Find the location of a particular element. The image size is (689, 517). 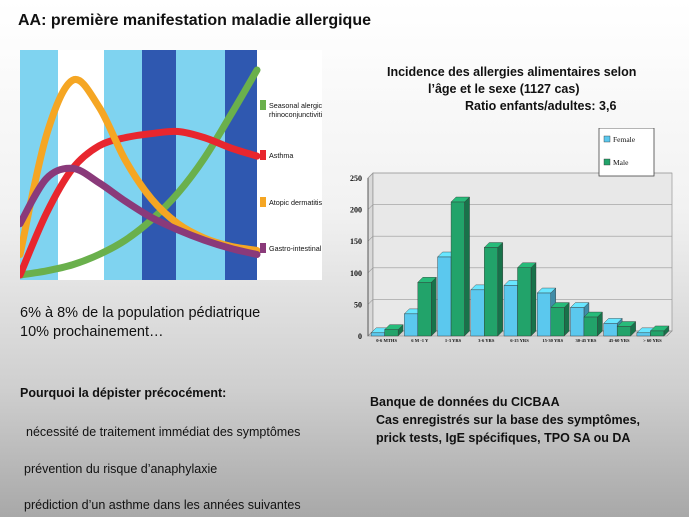

y-tick-250: 250 is located at coordinates (356, 178).